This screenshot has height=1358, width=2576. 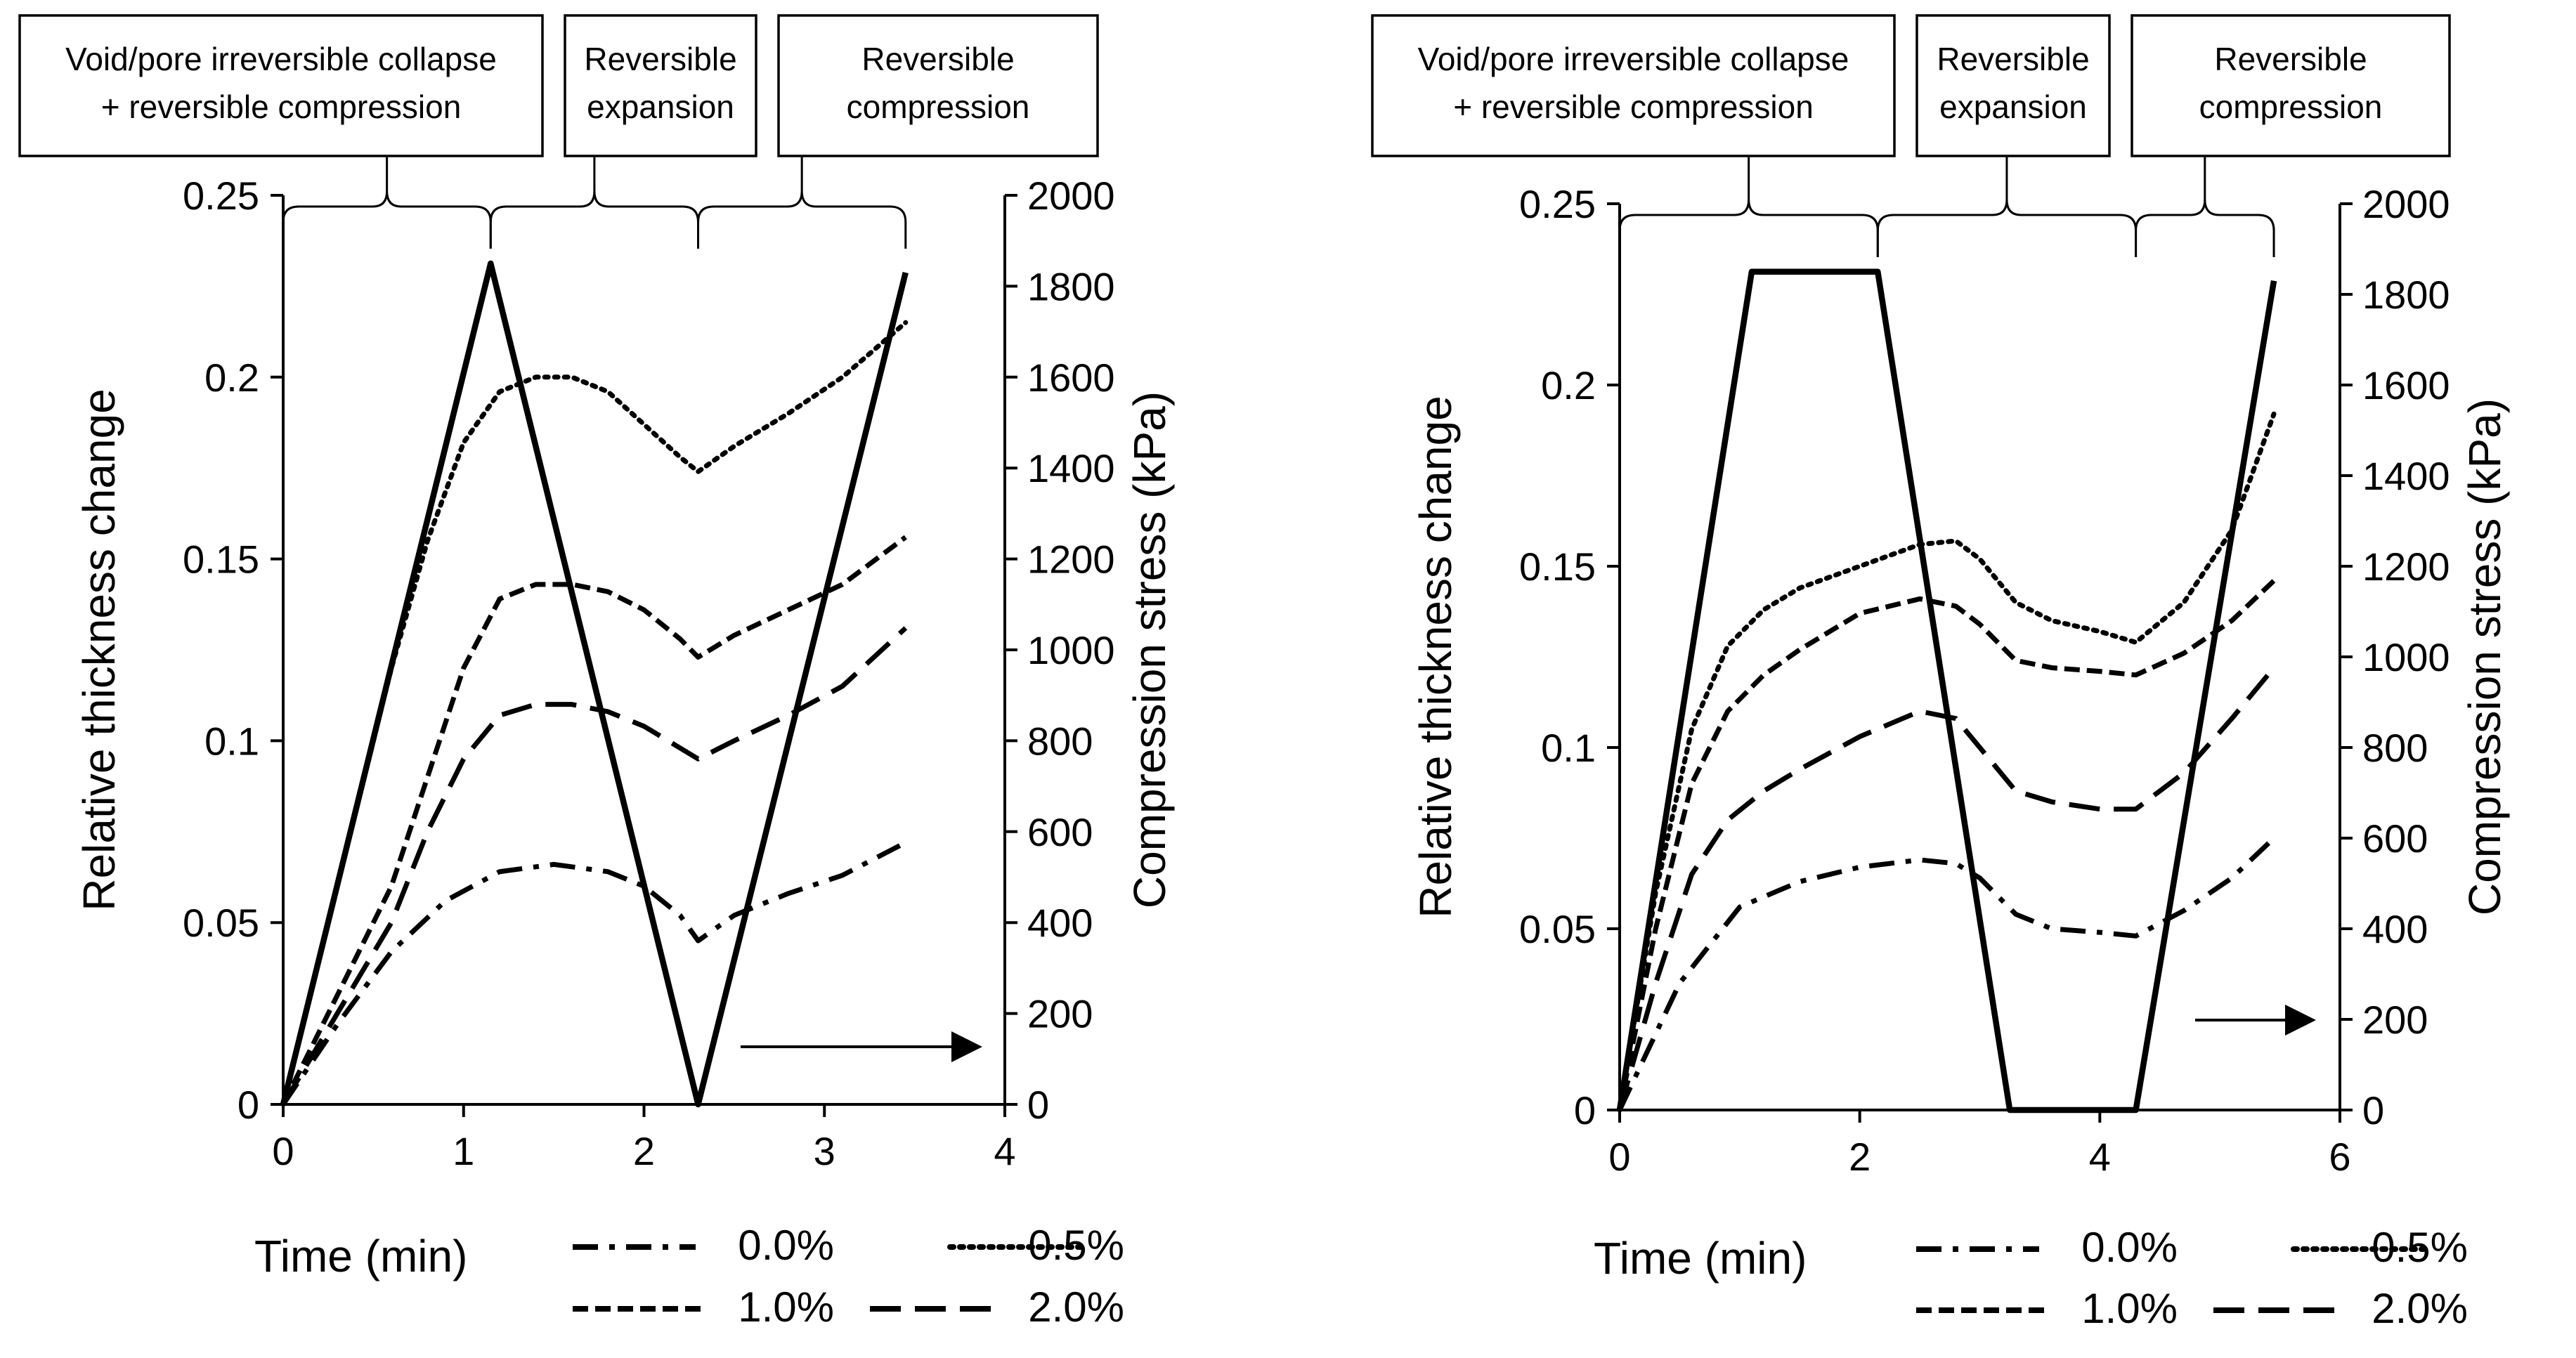 I want to click on phase-label: Void/pore irreversible collapse, so click(x=1633, y=59).